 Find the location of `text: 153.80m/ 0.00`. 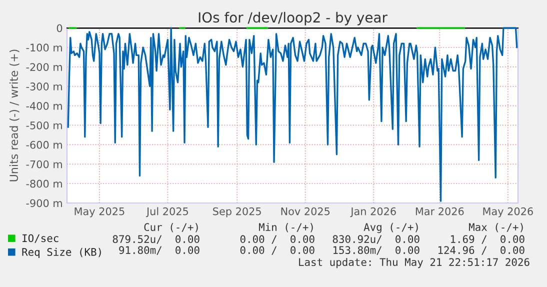

text: 153.80m/ 0.00 is located at coordinates (376, 250).